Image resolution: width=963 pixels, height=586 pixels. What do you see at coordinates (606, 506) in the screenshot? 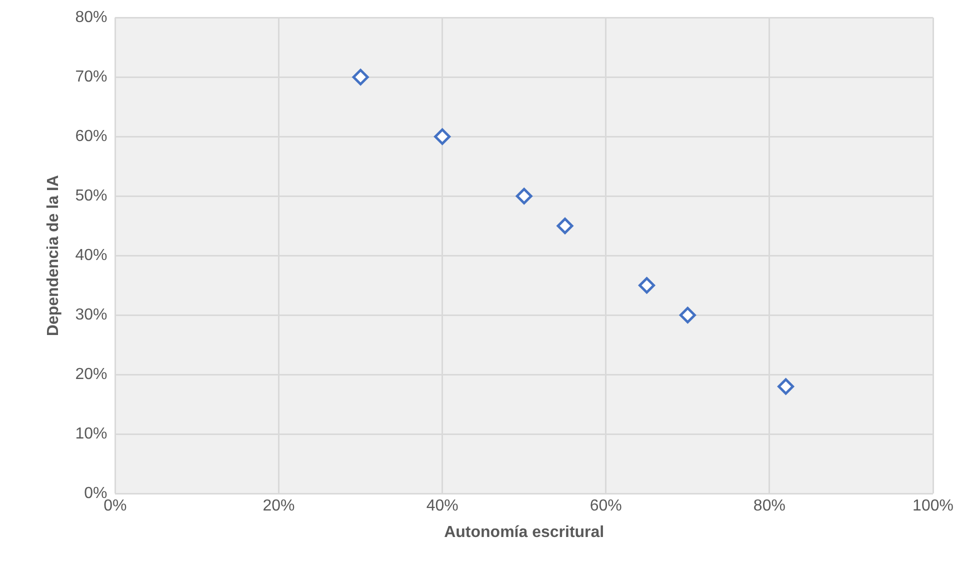
I see `x-tick-label: 60%` at bounding box center [606, 506].